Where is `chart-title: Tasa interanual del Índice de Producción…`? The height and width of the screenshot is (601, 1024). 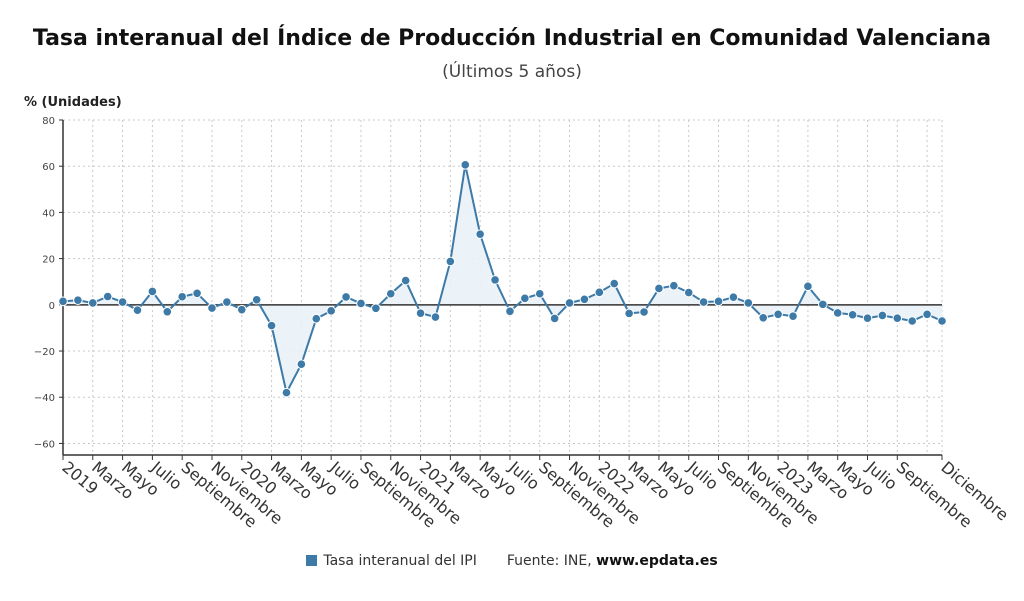 chart-title: Tasa interanual del Índice de Producción… is located at coordinates (512, 38).